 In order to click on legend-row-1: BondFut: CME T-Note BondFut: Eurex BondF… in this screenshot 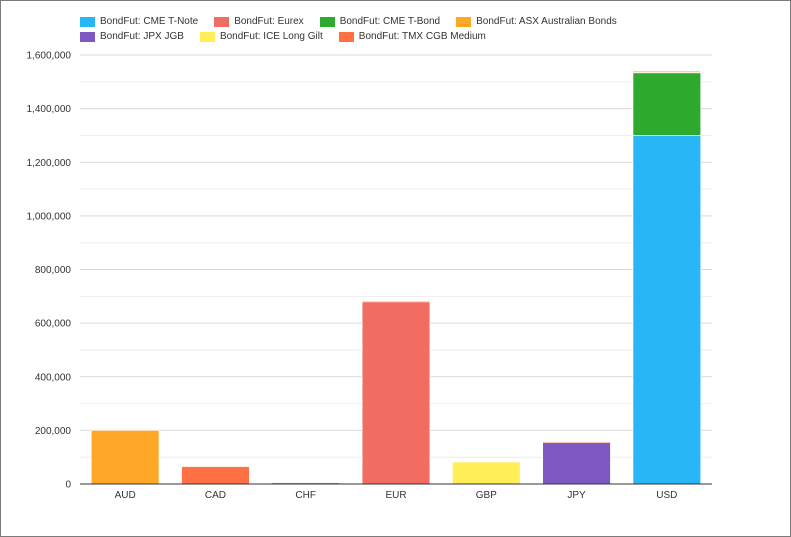, I will do `click(425, 21)`.